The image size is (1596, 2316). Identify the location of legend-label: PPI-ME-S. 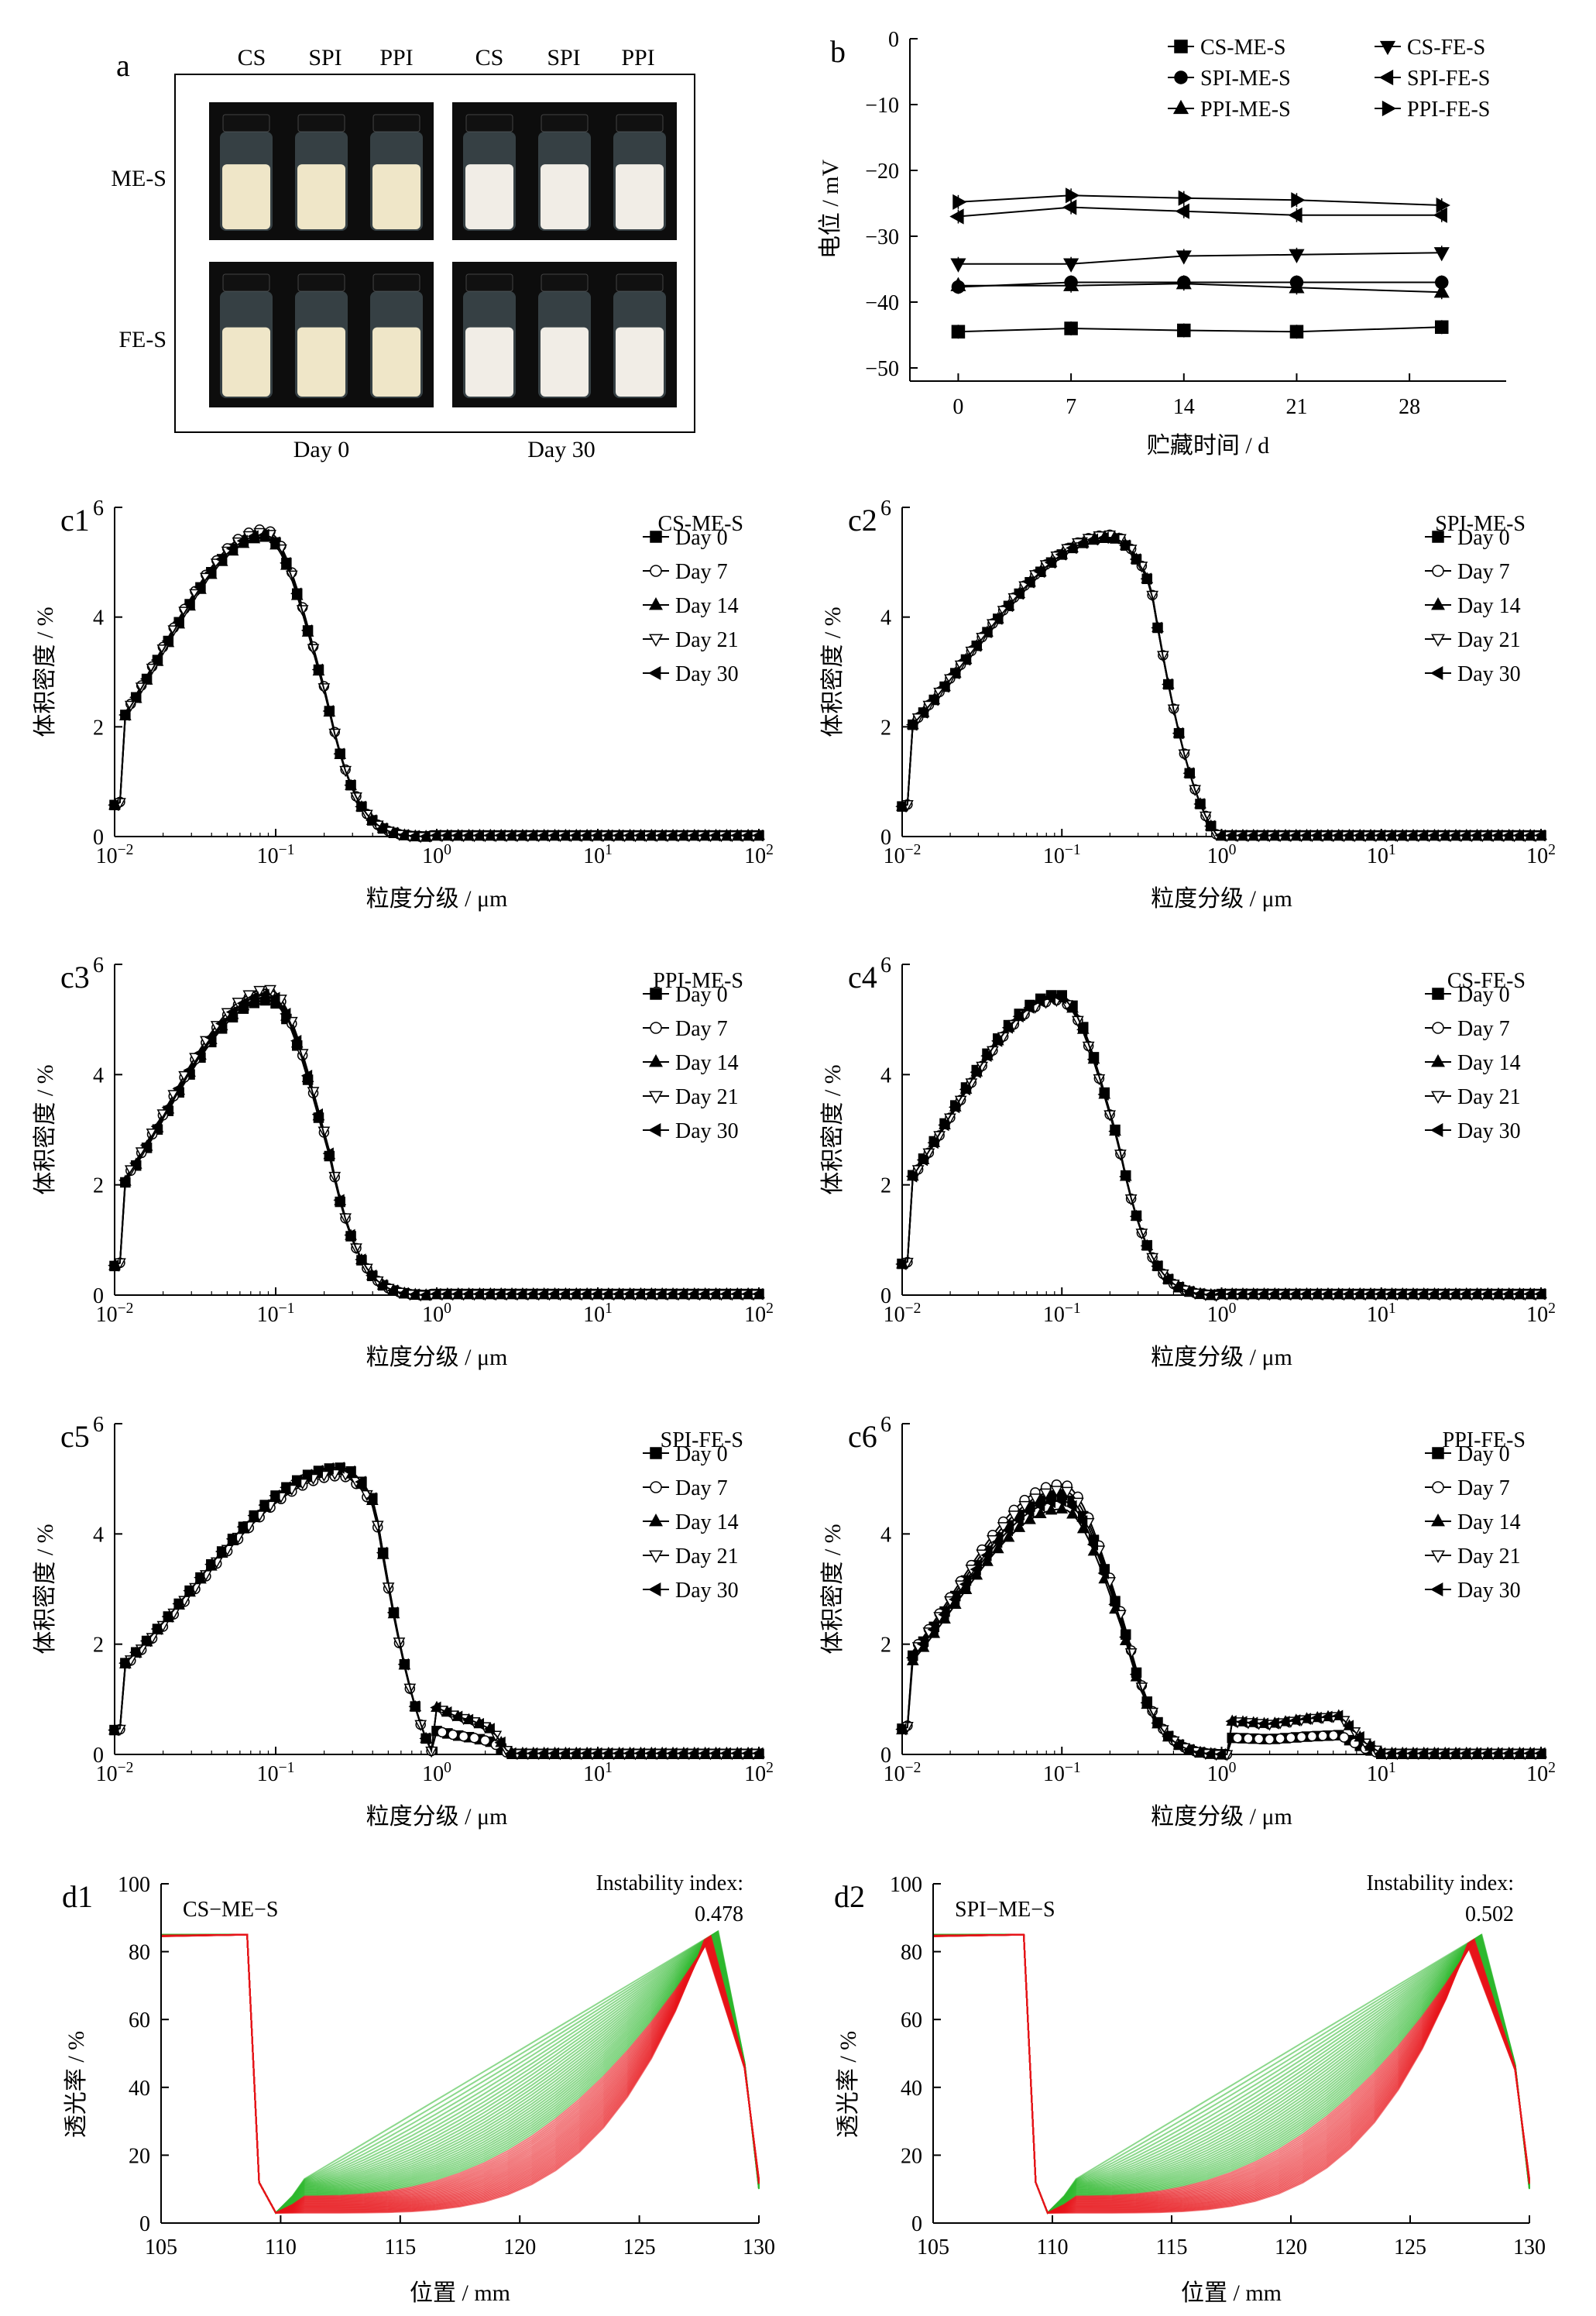
(1245, 110).